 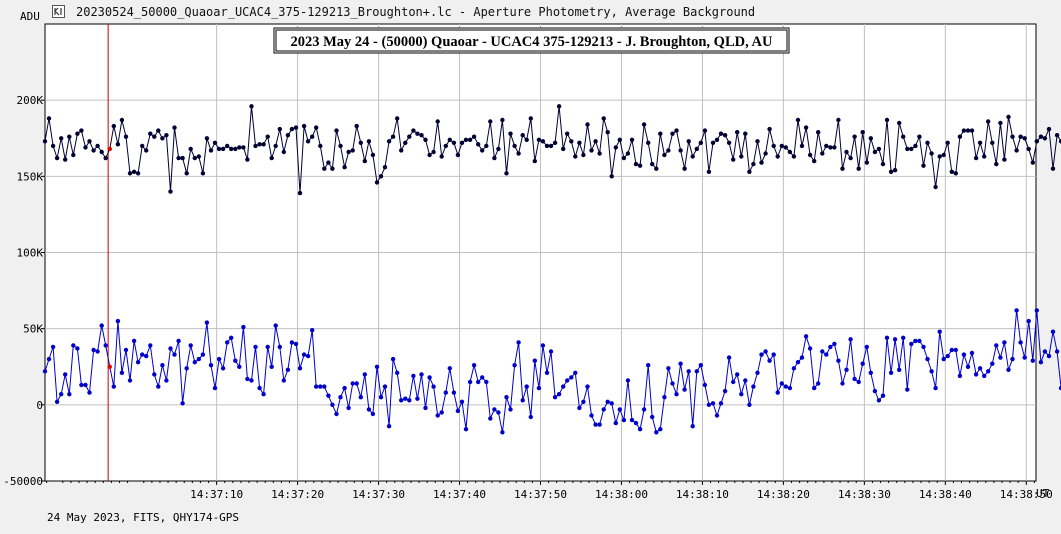 What do you see at coordinates (23, 481) in the screenshot?
I see `y-tick-label: -50000` at bounding box center [23, 481].